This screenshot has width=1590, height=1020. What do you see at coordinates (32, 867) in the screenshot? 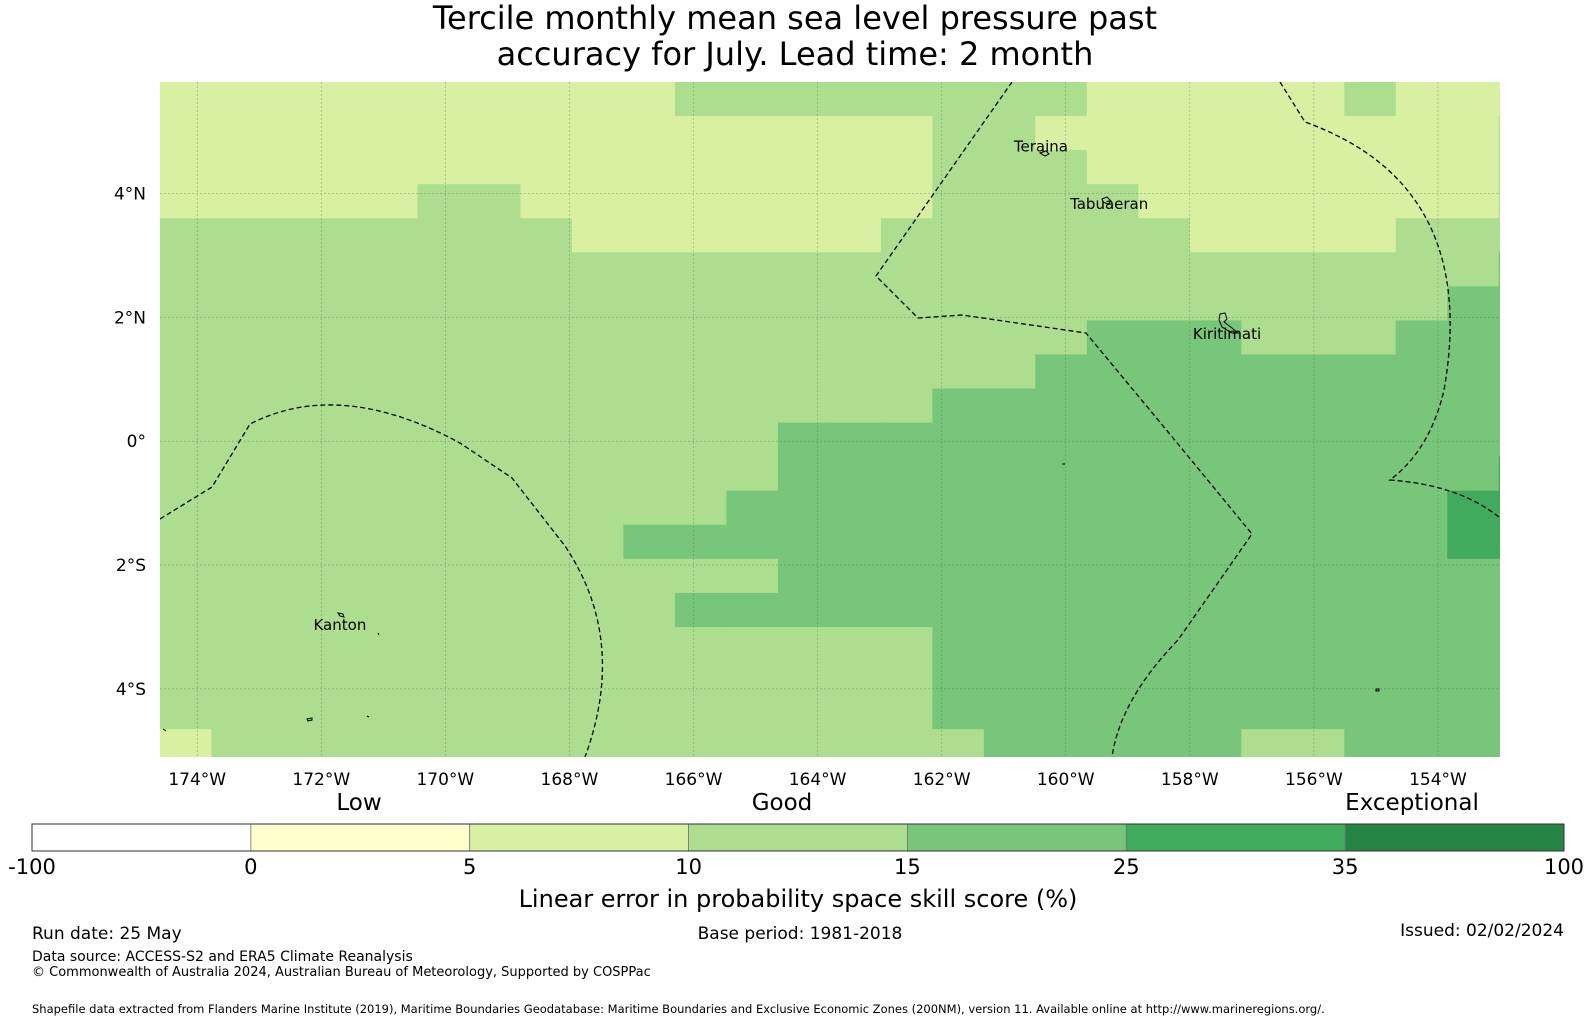
I see `colorbar-tick-label: -100` at bounding box center [32, 867].